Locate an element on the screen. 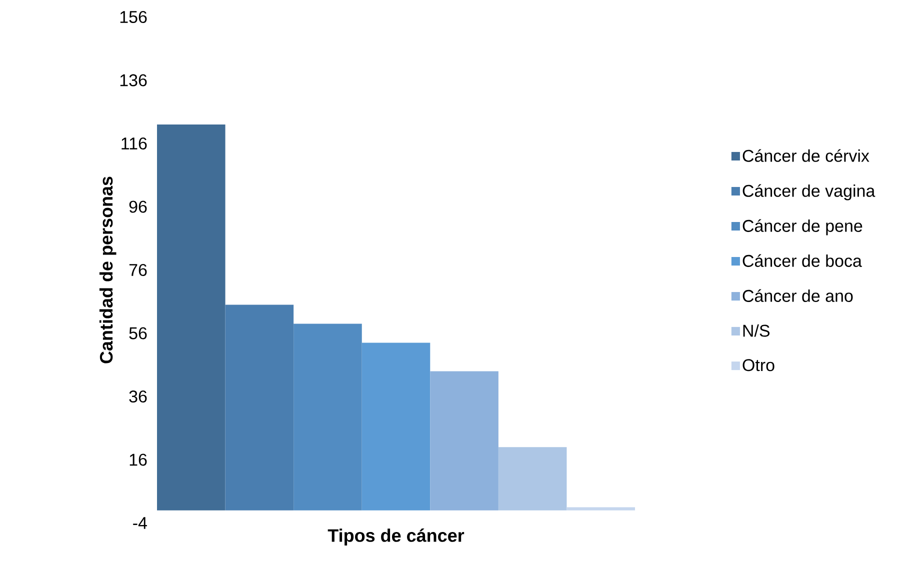 This screenshot has height=563, width=917. y-tick-label: 56 is located at coordinates (138, 333).